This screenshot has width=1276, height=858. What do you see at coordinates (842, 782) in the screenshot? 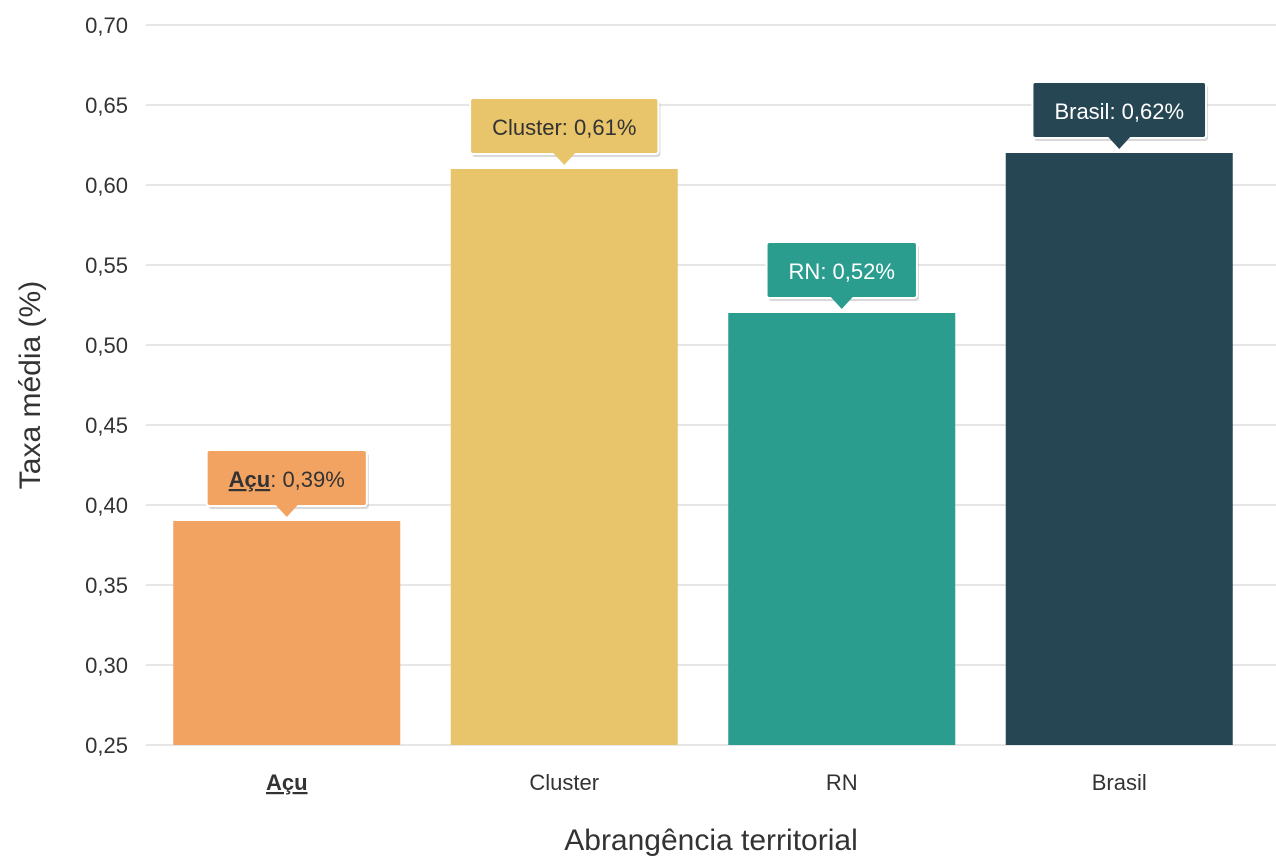
I see `x-tick-label: RN` at bounding box center [842, 782].